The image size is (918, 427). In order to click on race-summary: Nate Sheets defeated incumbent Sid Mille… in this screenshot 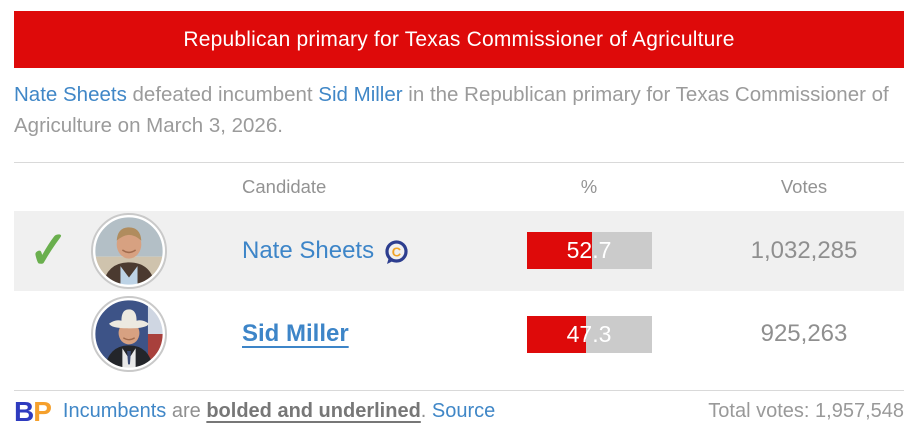, I will do `click(459, 110)`.